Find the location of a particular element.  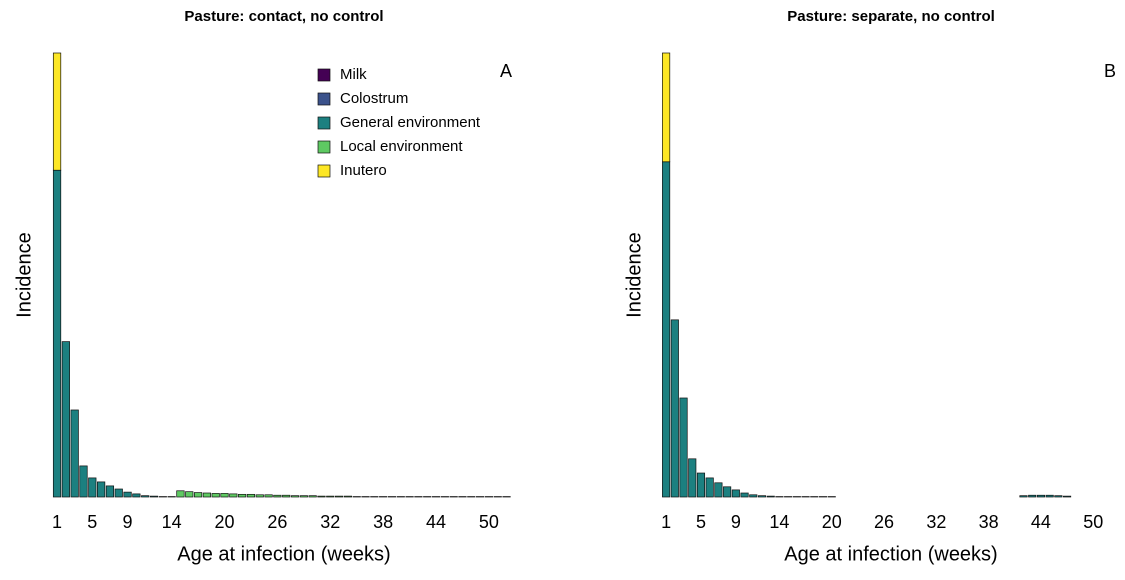

legend-label: Milk is located at coordinates (353, 74).